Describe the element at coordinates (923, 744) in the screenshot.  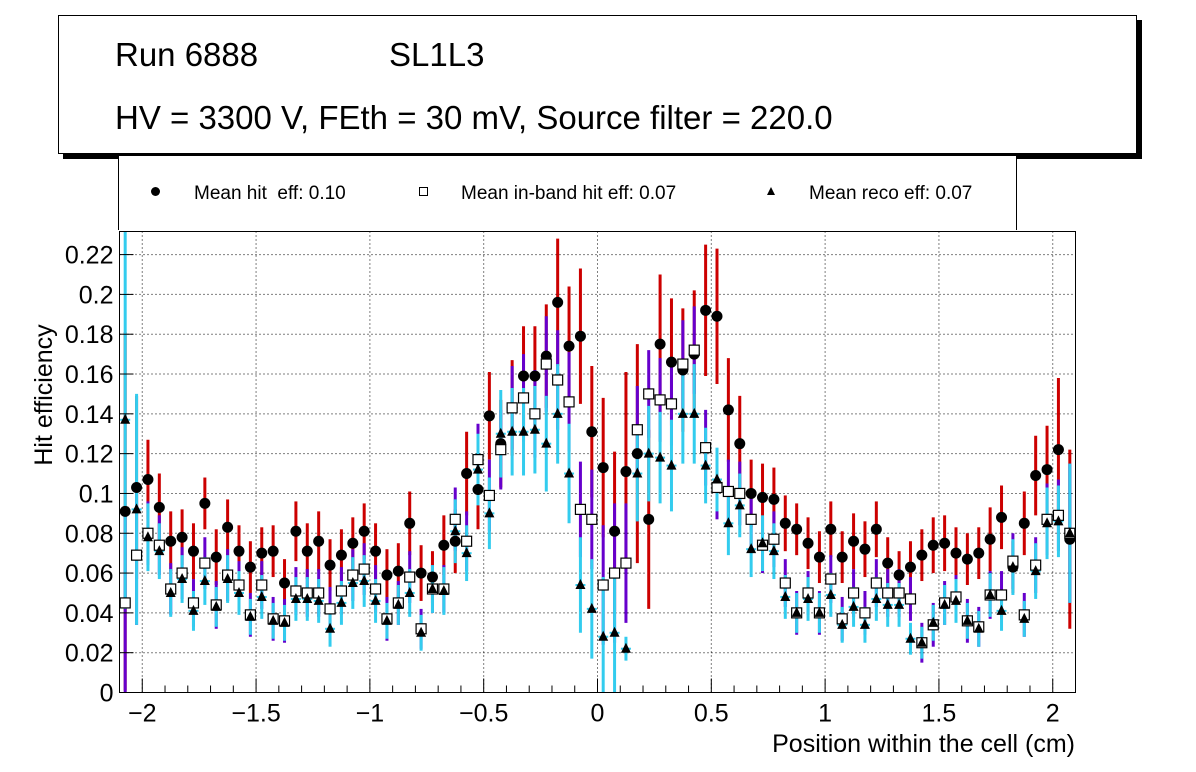
I see `x-axis-label: Position within the cell (cm)` at that location.